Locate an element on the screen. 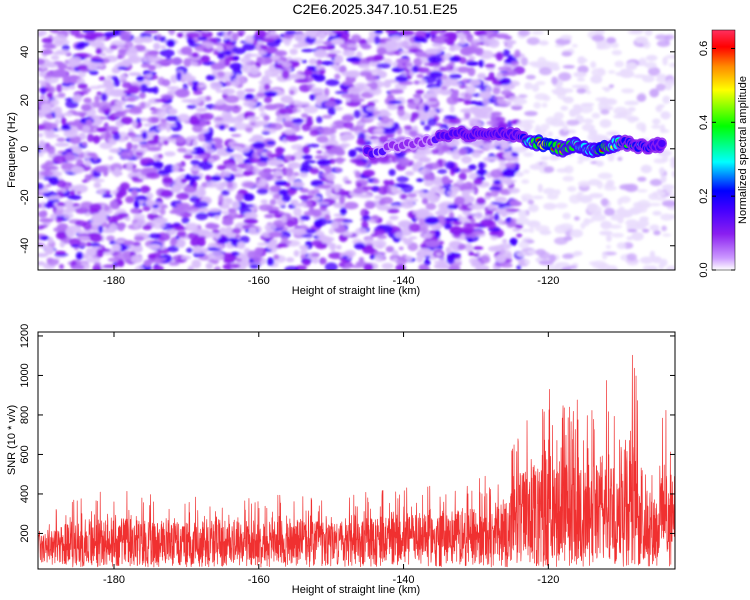  y-tick-label: 0 is located at coordinates (25, 149).